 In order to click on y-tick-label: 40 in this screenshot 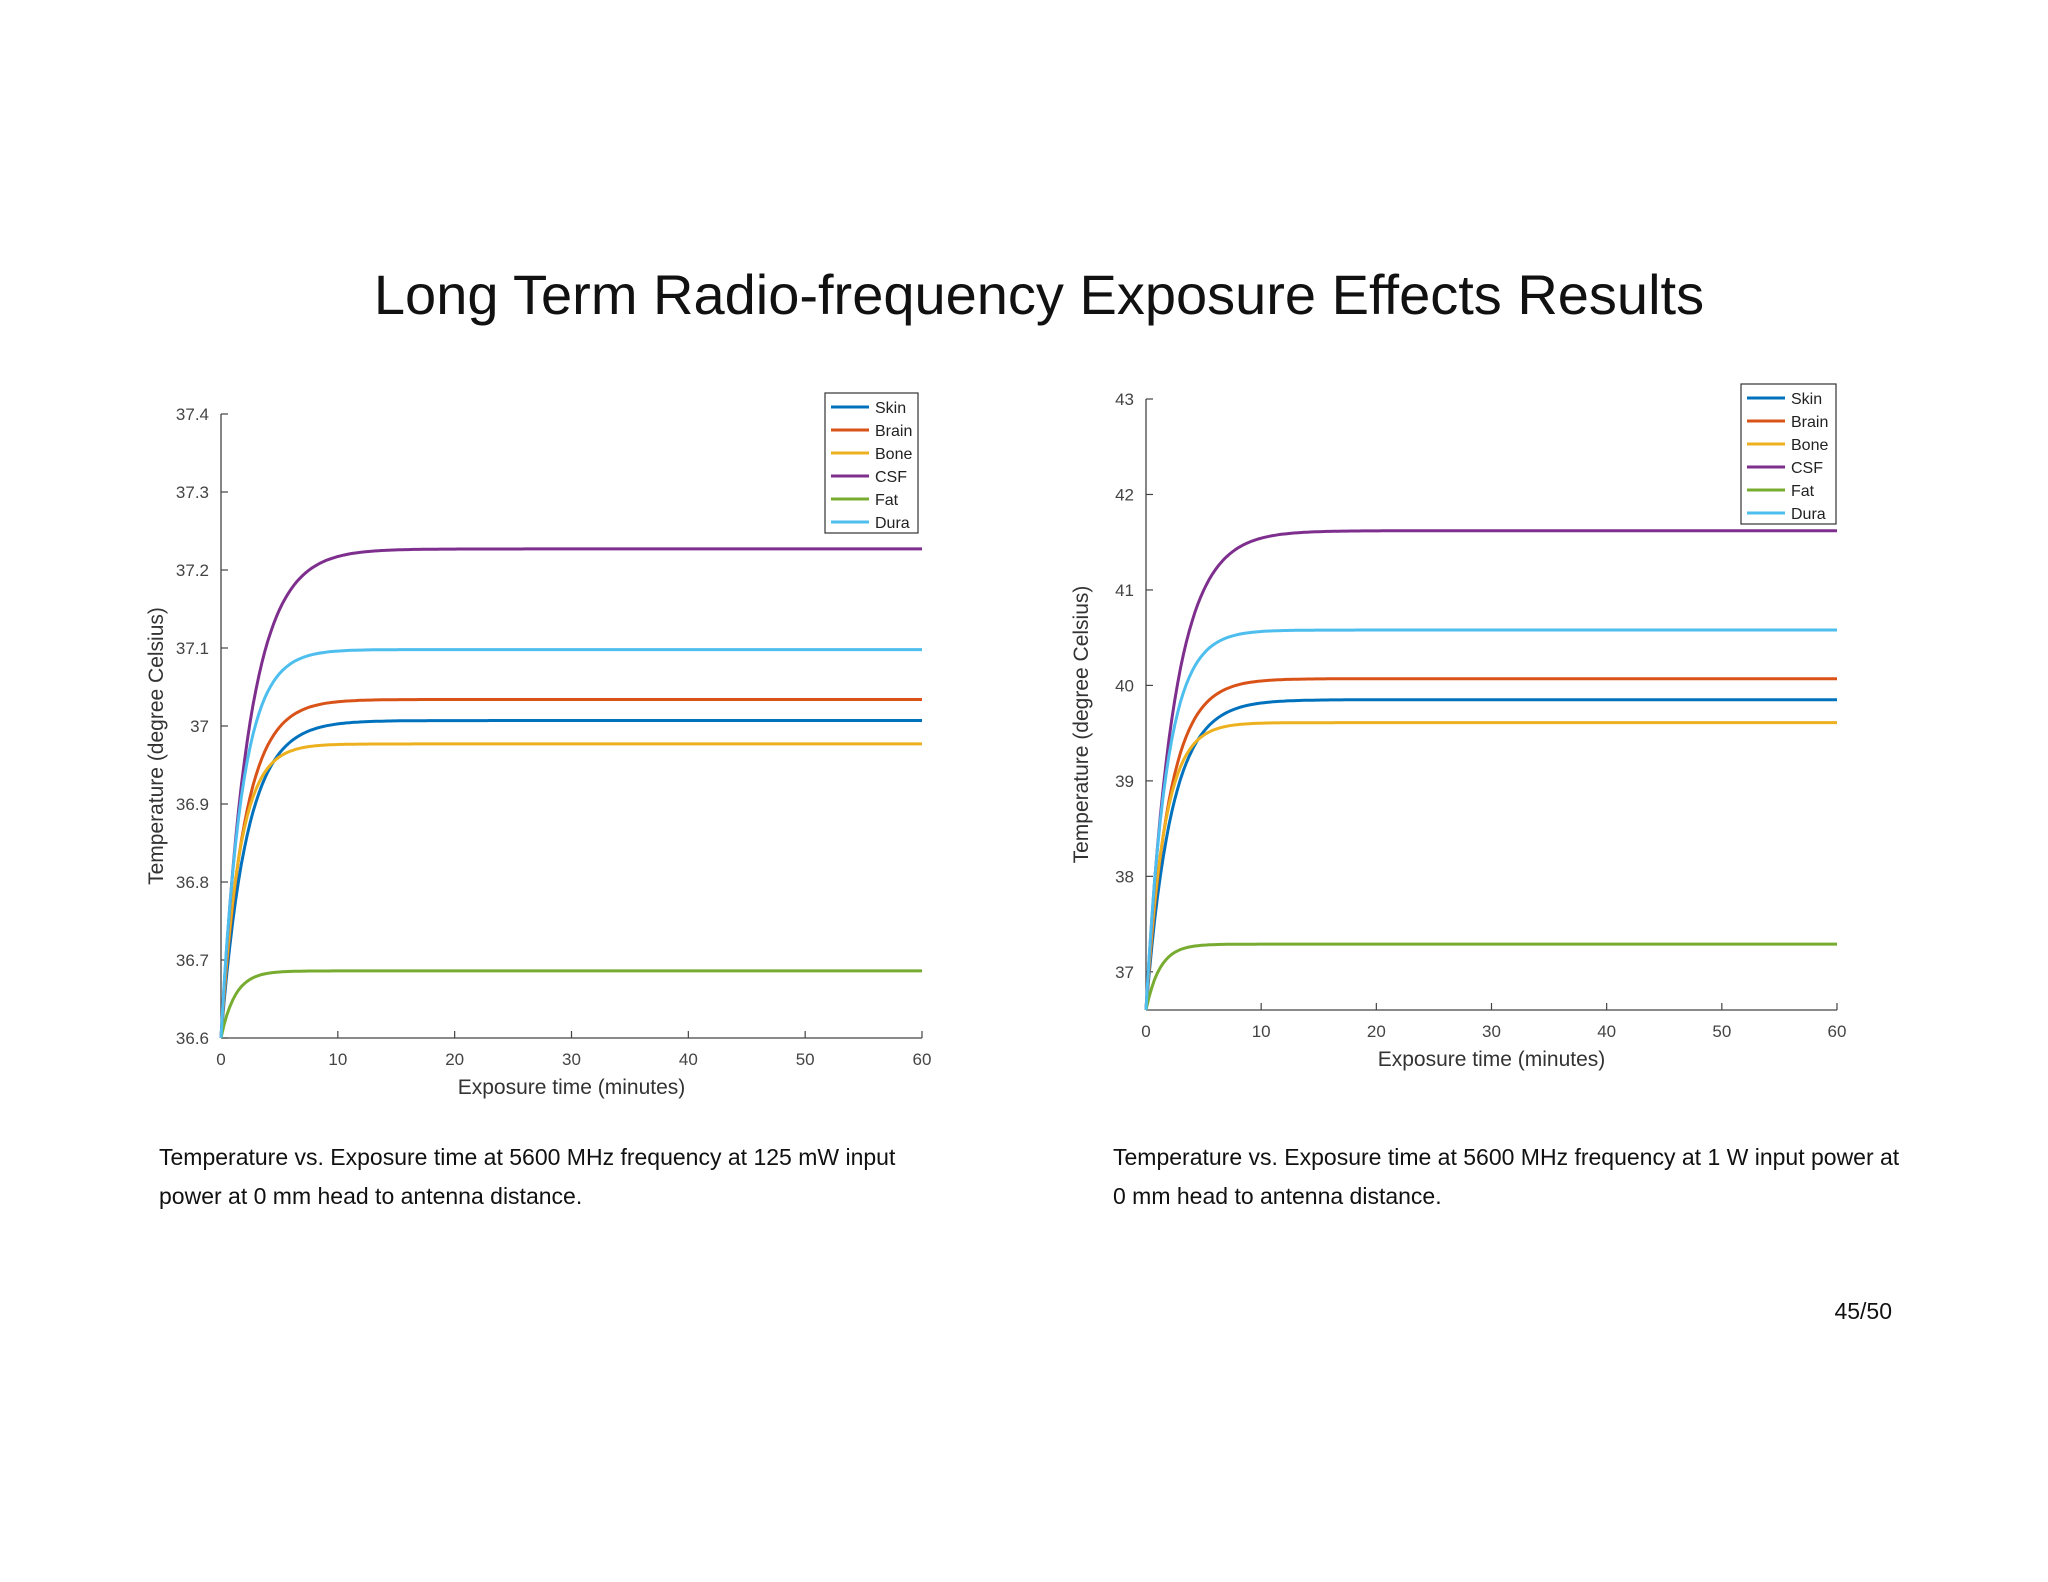, I will do `click(1124, 685)`.